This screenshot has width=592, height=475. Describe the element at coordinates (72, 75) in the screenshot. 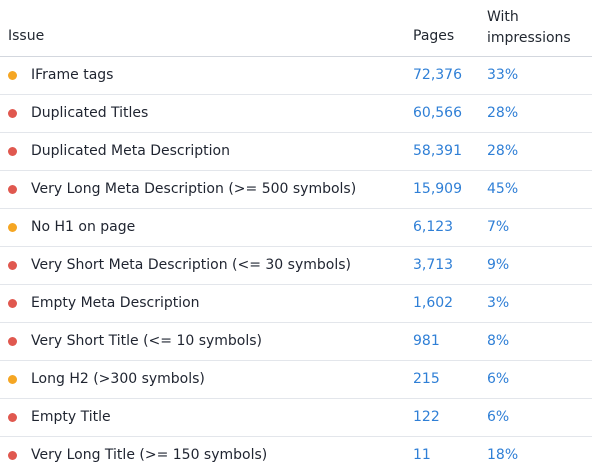

I see `issue-name: IFrame tags` at that location.